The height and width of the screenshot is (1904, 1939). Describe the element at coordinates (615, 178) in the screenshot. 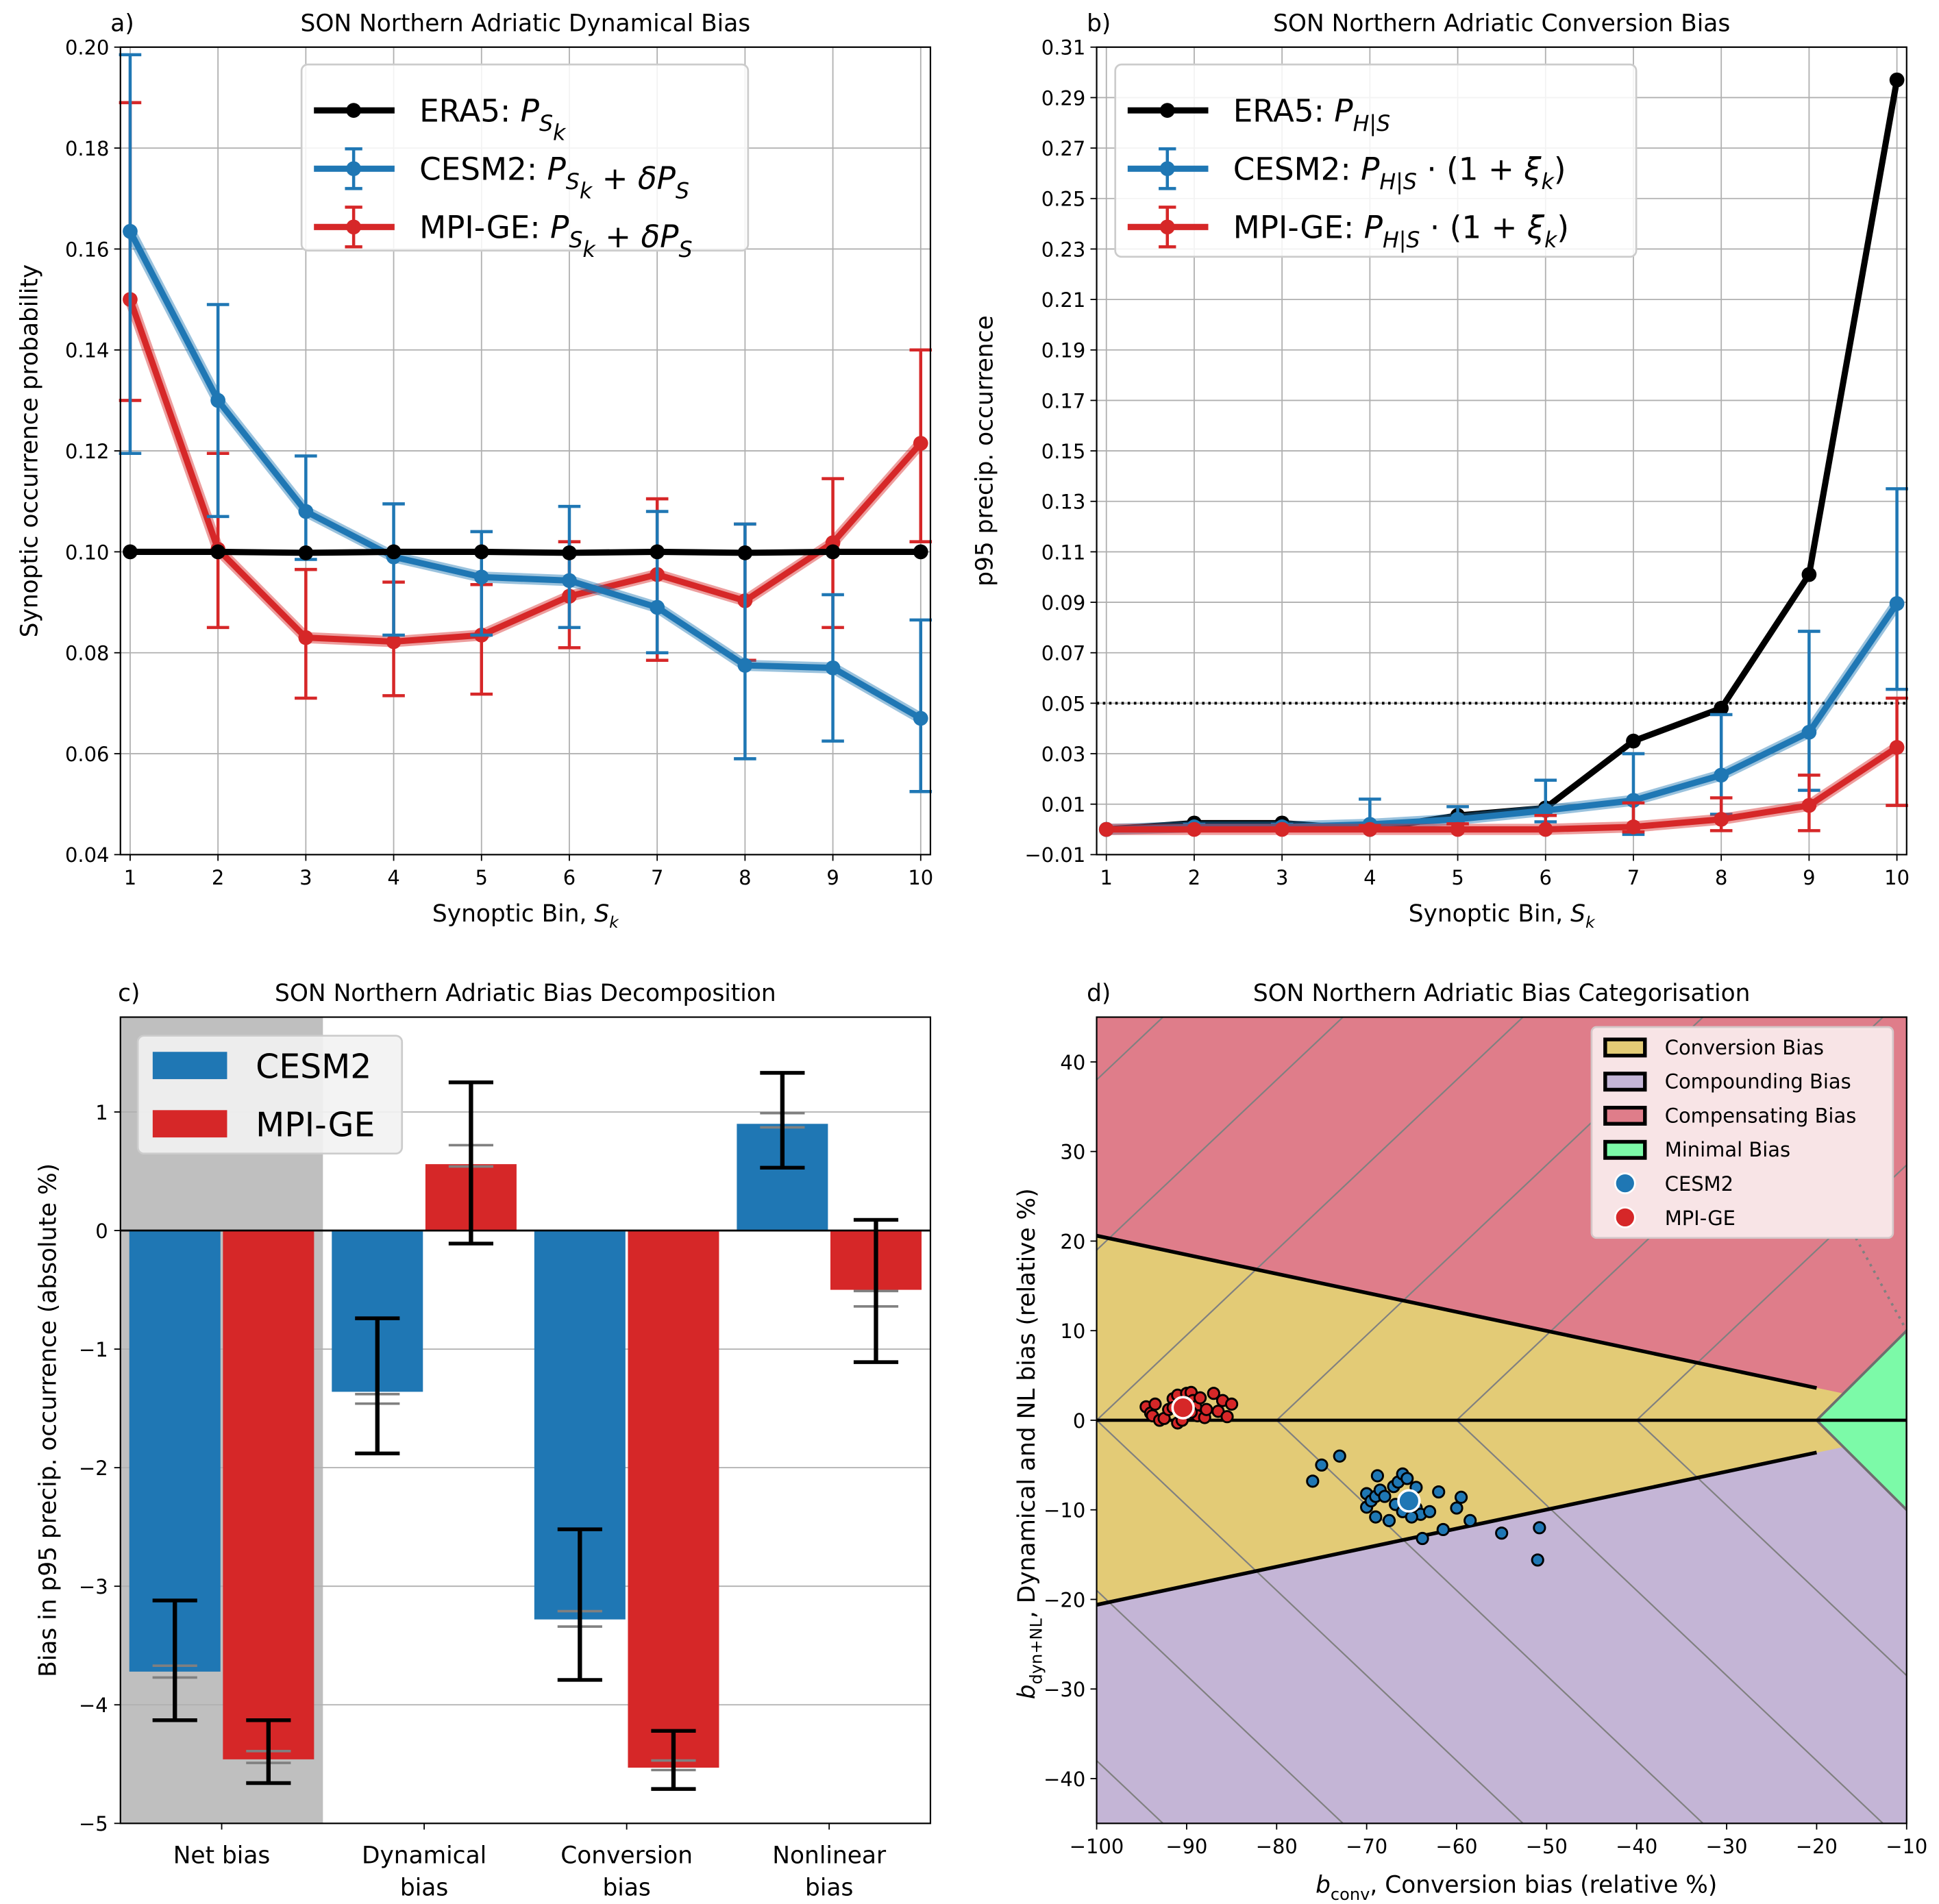

I see `label-part: +` at that location.